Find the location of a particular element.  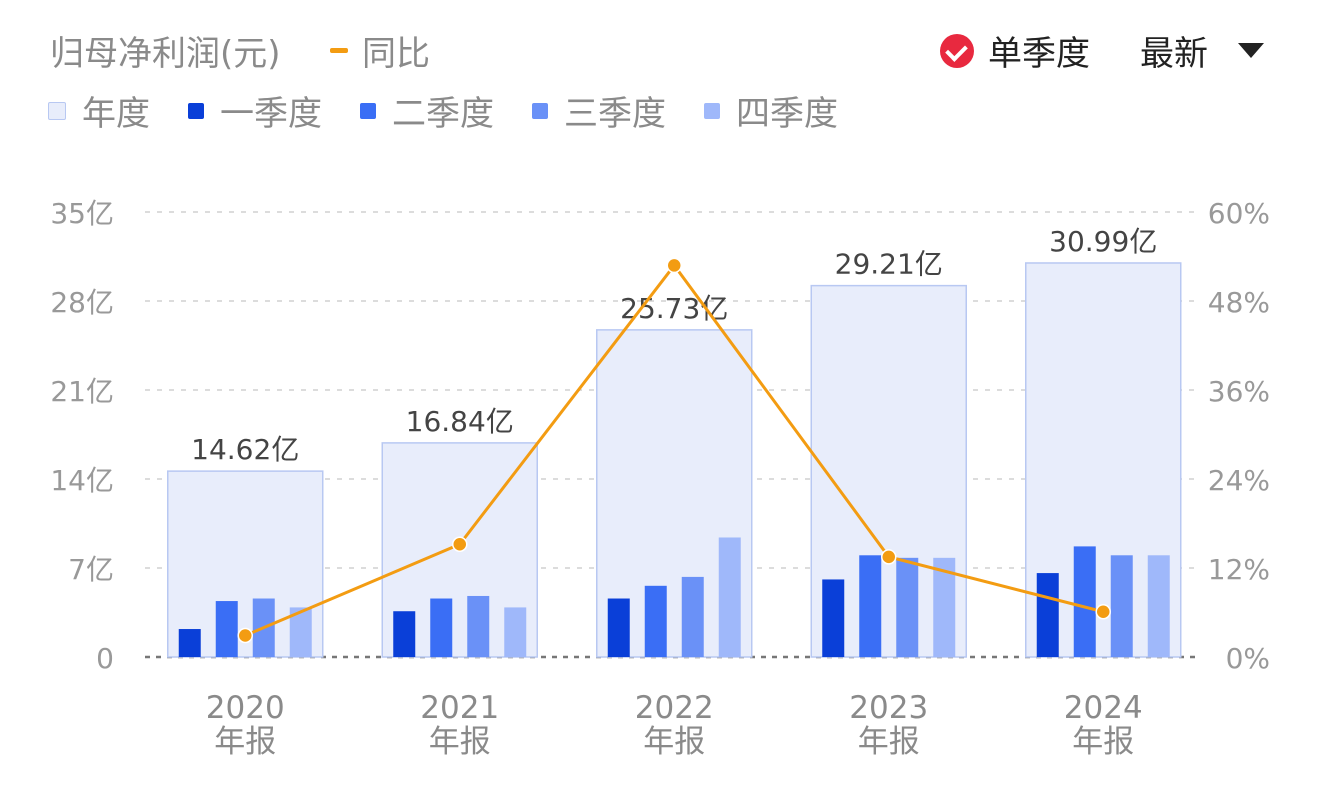

legend-swatch-q4 is located at coordinates (712, 110).